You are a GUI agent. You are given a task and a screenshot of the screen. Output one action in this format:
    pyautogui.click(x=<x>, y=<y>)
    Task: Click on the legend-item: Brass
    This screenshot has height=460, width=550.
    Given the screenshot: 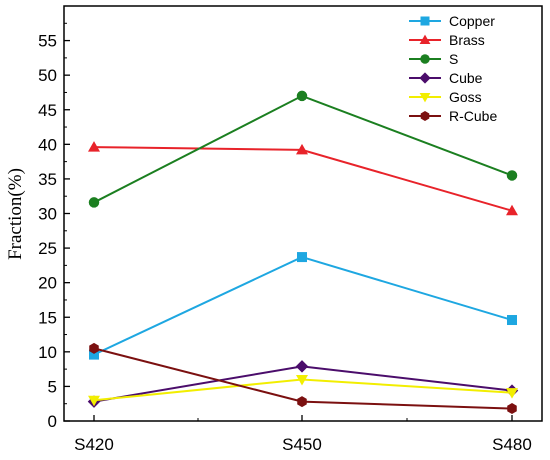 What is the action you would take?
    pyautogui.click(x=447, y=40)
    